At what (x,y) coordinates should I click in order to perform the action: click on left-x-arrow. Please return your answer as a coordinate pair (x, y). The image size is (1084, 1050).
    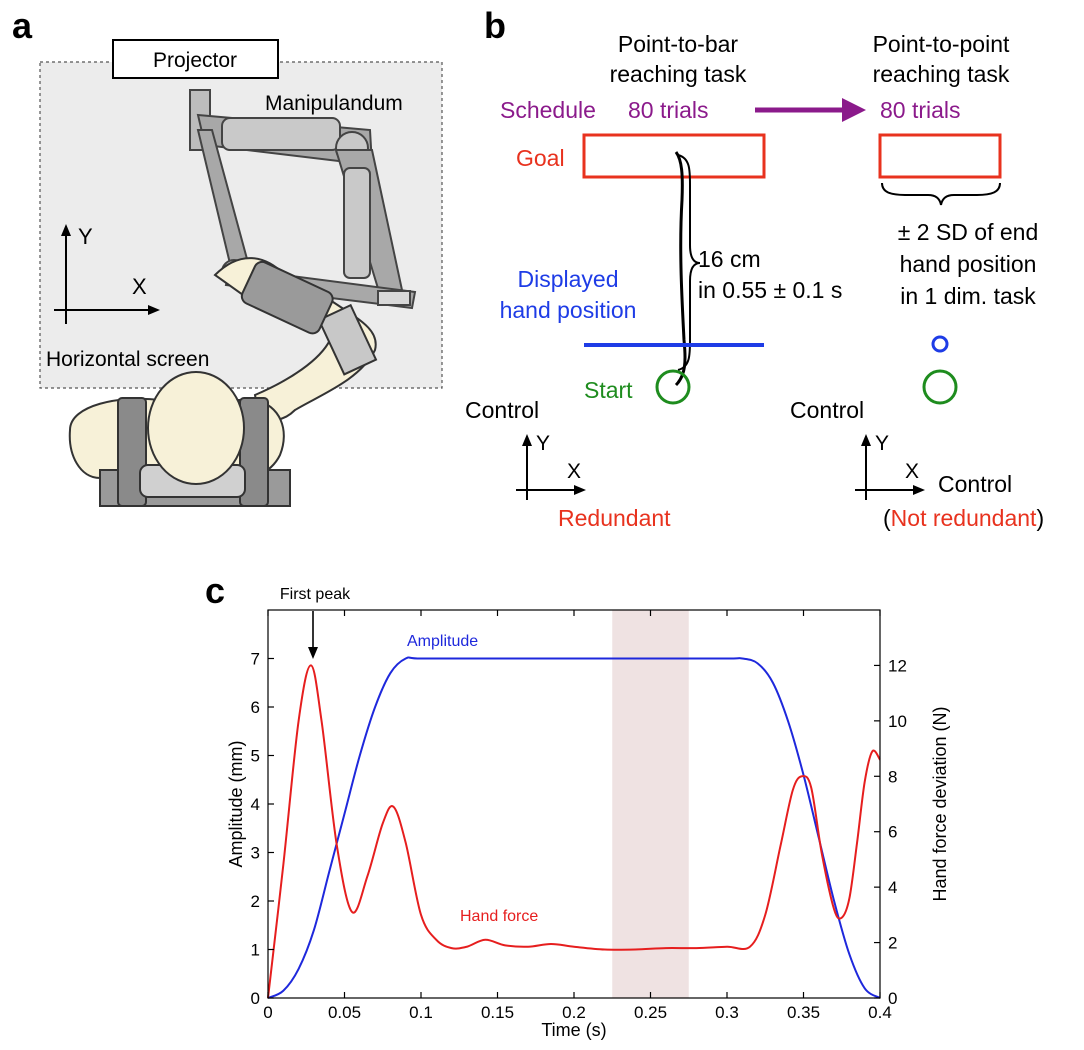
    Looking at the image, I should click on (580, 490).